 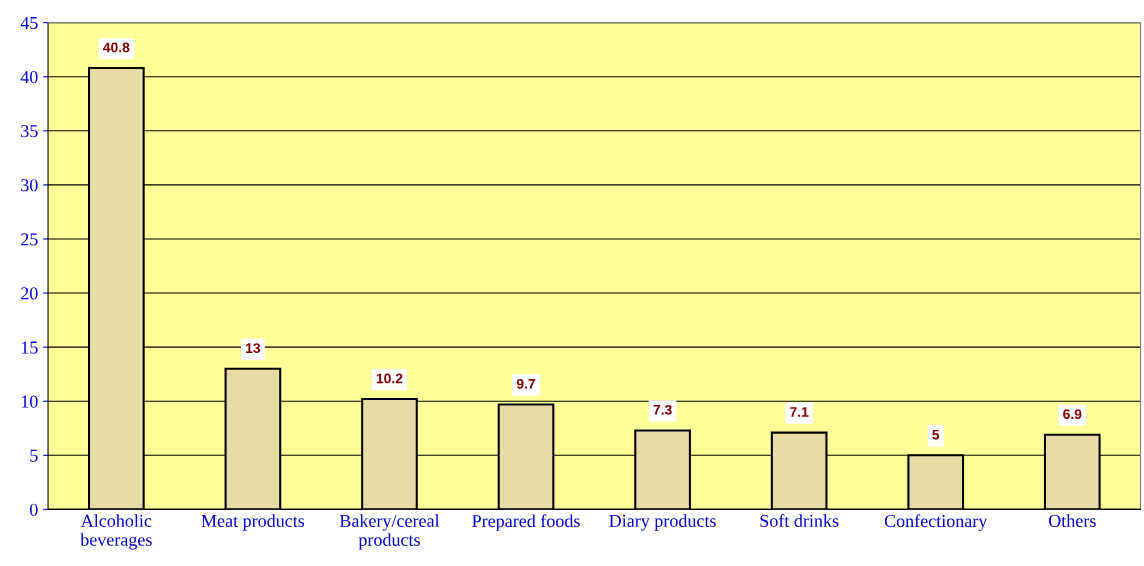 I want to click on y-tick-label: 15, so click(x=29, y=347).